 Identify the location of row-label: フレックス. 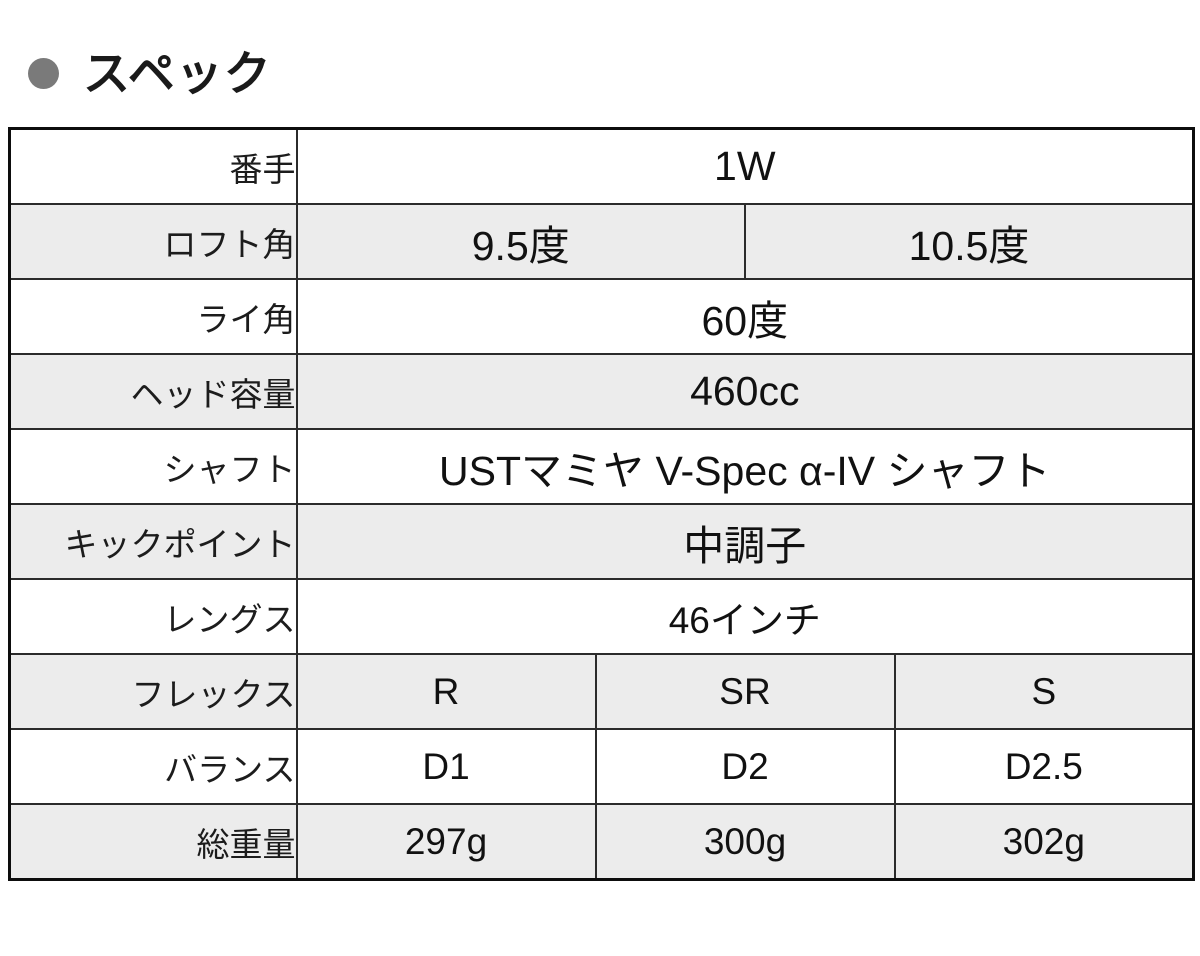
(153, 691).